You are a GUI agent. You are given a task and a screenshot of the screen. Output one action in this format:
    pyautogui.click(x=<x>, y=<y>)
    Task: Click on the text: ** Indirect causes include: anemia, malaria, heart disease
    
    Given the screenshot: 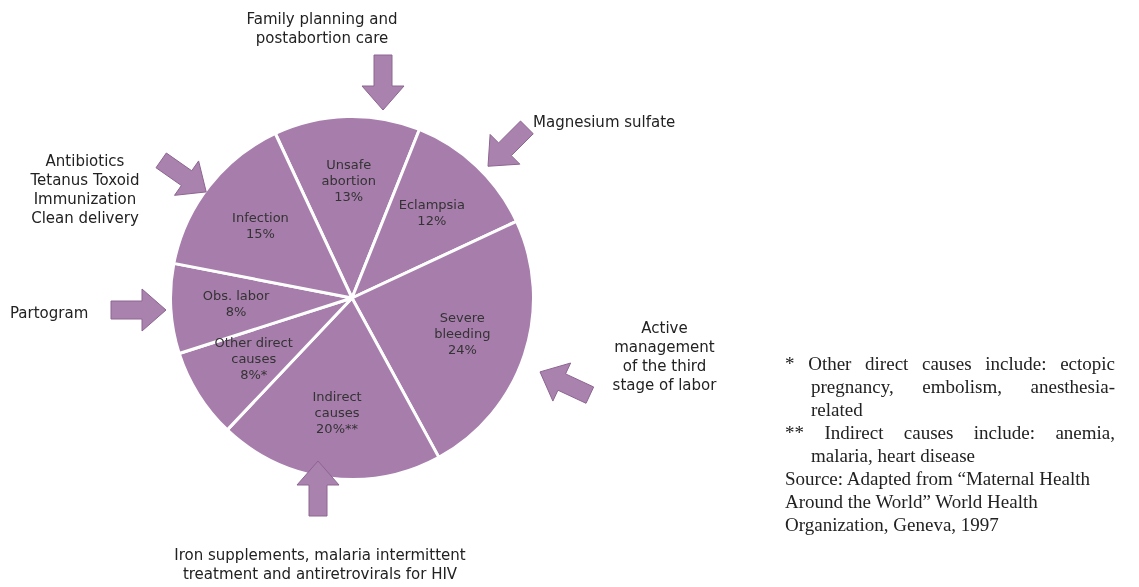 What is the action you would take?
    pyautogui.click(x=950, y=444)
    